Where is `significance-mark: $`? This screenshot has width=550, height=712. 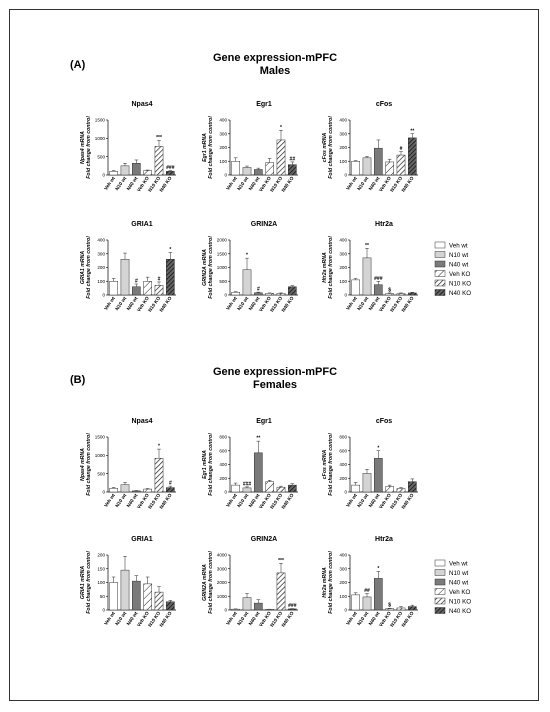
significance-mark: $ is located at coordinates (389, 606).